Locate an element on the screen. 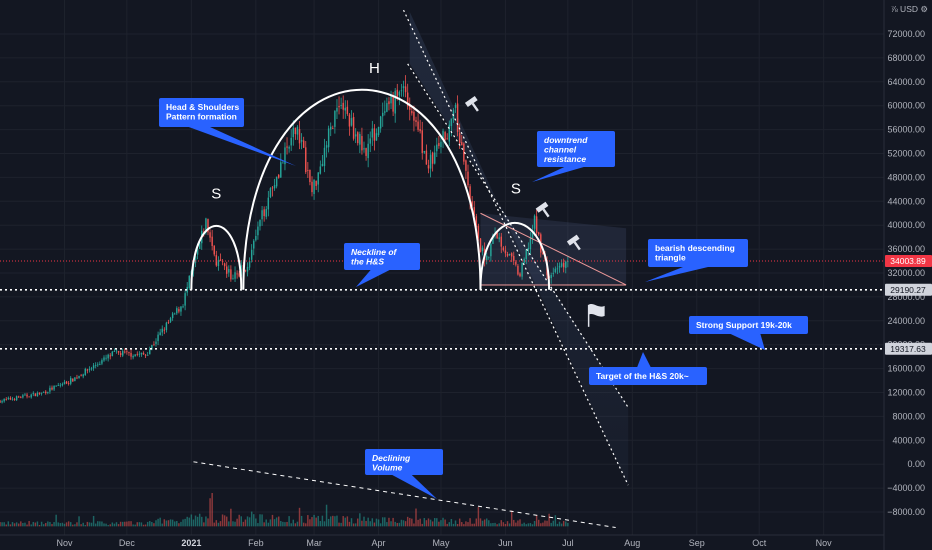  y-tick-label: 52000.00 is located at coordinates (906, 154).